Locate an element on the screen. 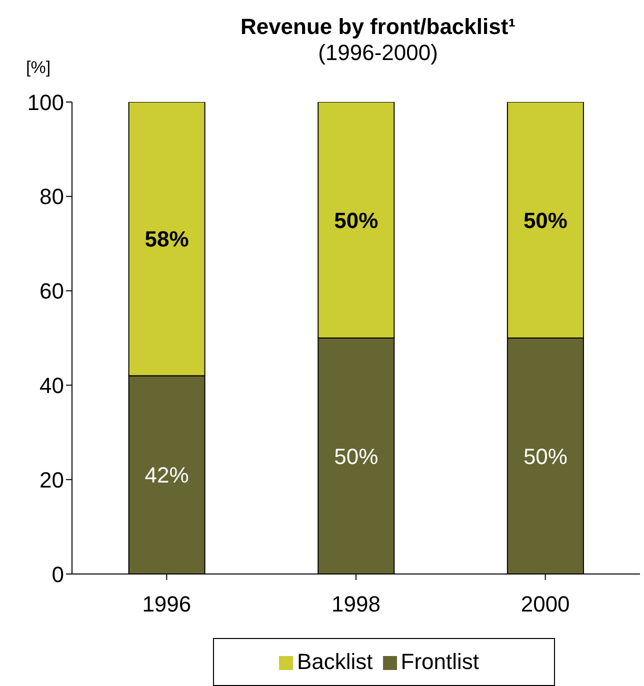  y-tick-label: 0 is located at coordinates (58, 574).